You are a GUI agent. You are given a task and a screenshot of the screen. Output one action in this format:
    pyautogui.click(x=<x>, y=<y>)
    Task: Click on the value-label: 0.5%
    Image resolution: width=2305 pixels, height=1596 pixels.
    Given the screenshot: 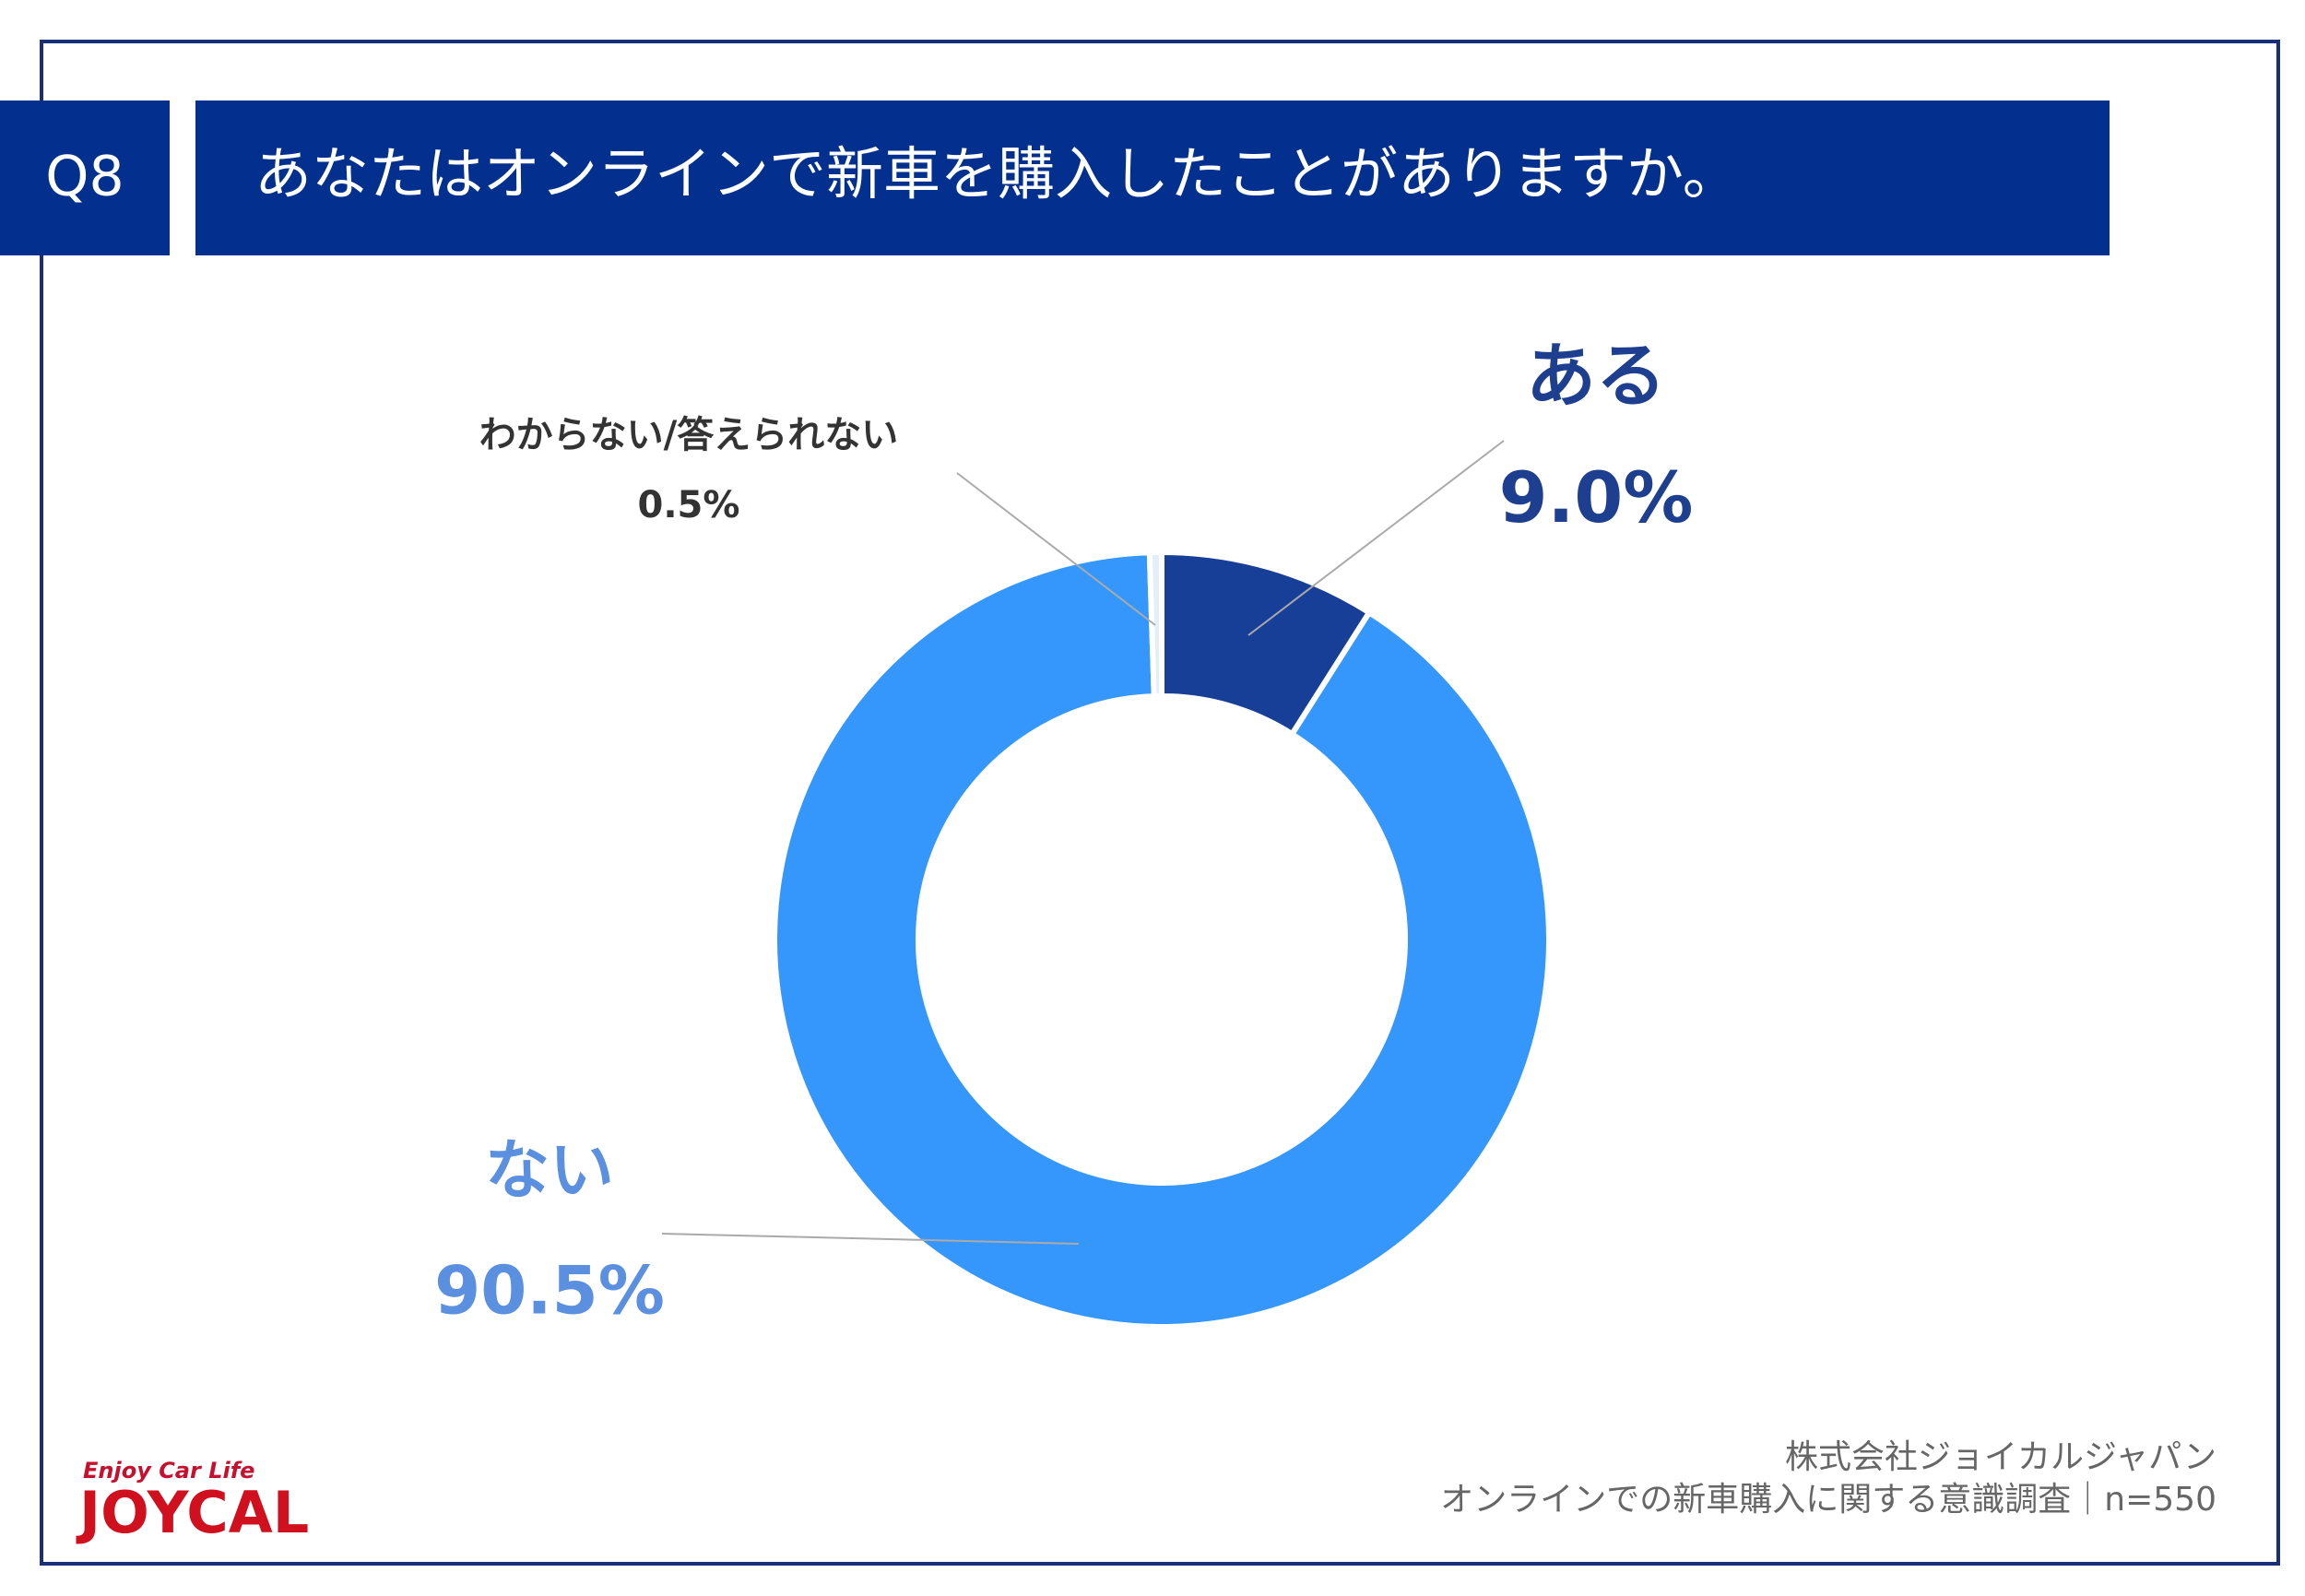 What is the action you would take?
    pyautogui.click(x=689, y=505)
    